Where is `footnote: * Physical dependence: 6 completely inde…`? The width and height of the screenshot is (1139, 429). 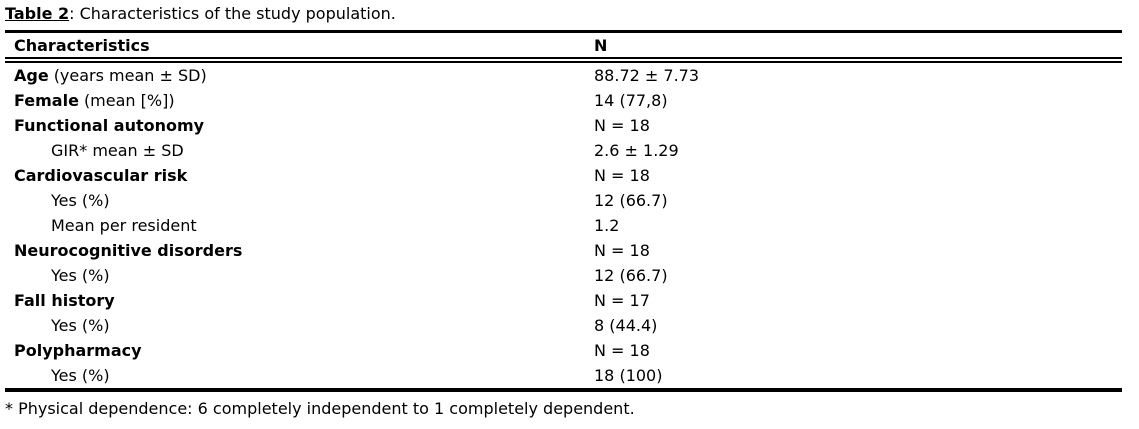
footnote: * Physical dependence: 6 completely inde… is located at coordinates (320, 408).